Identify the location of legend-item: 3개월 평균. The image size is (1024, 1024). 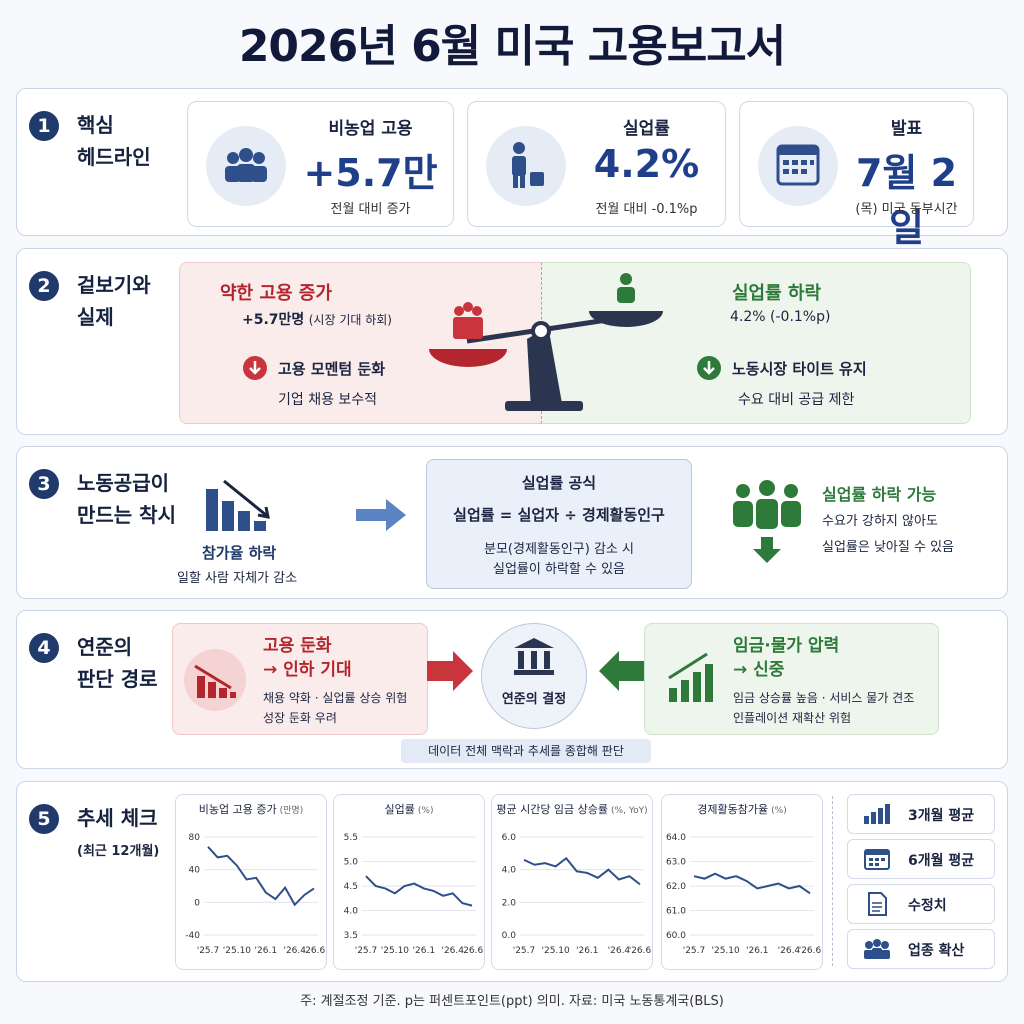
(921, 814).